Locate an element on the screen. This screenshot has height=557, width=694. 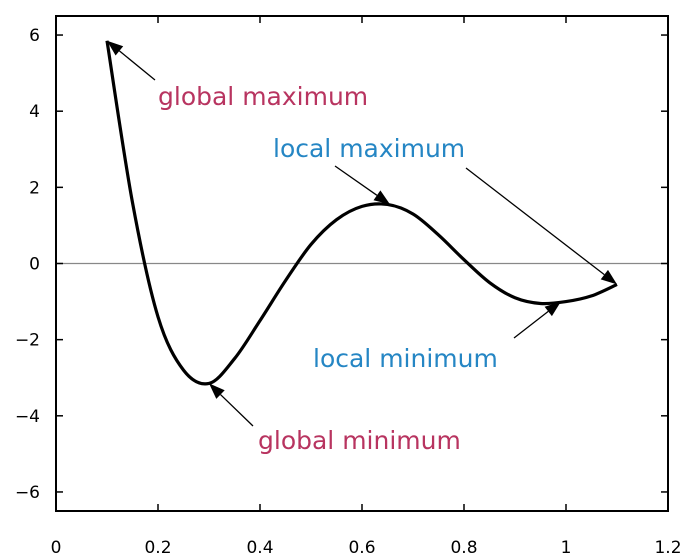
y-tick-label: −2 is located at coordinates (27, 341).